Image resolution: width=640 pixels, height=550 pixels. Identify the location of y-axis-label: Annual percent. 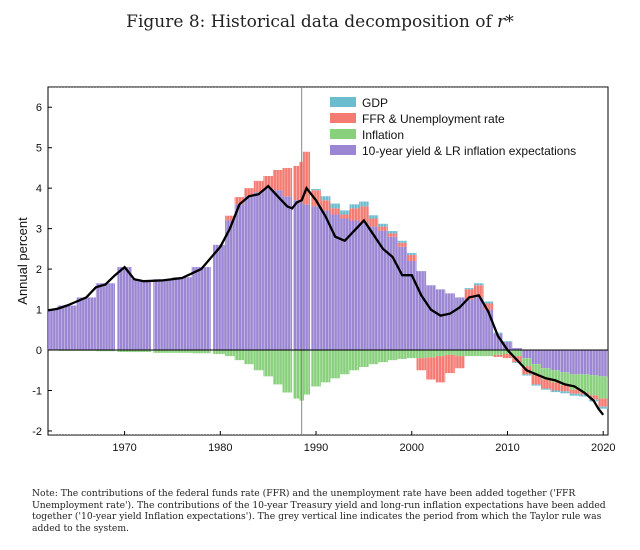
(22, 261).